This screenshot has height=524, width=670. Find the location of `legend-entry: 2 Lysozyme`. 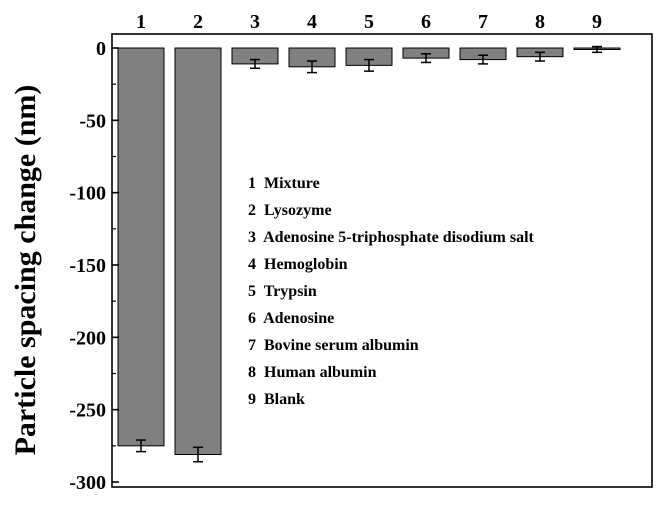

legend-entry: 2 Lysozyme is located at coordinates (290, 210).